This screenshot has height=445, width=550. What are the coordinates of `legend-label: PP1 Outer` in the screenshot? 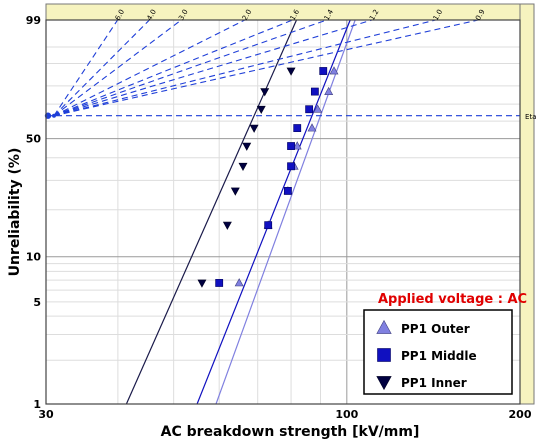 It's located at (435, 329).